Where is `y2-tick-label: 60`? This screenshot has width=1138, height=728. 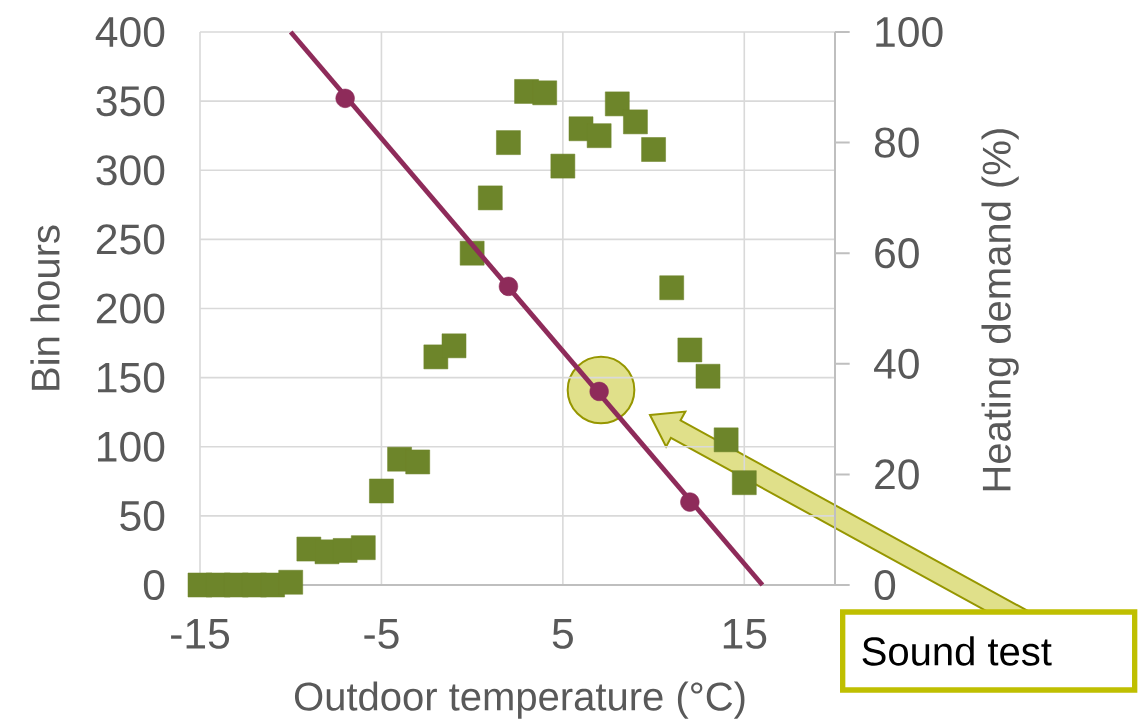 y2-tick-label: 60 is located at coordinates (897, 253).